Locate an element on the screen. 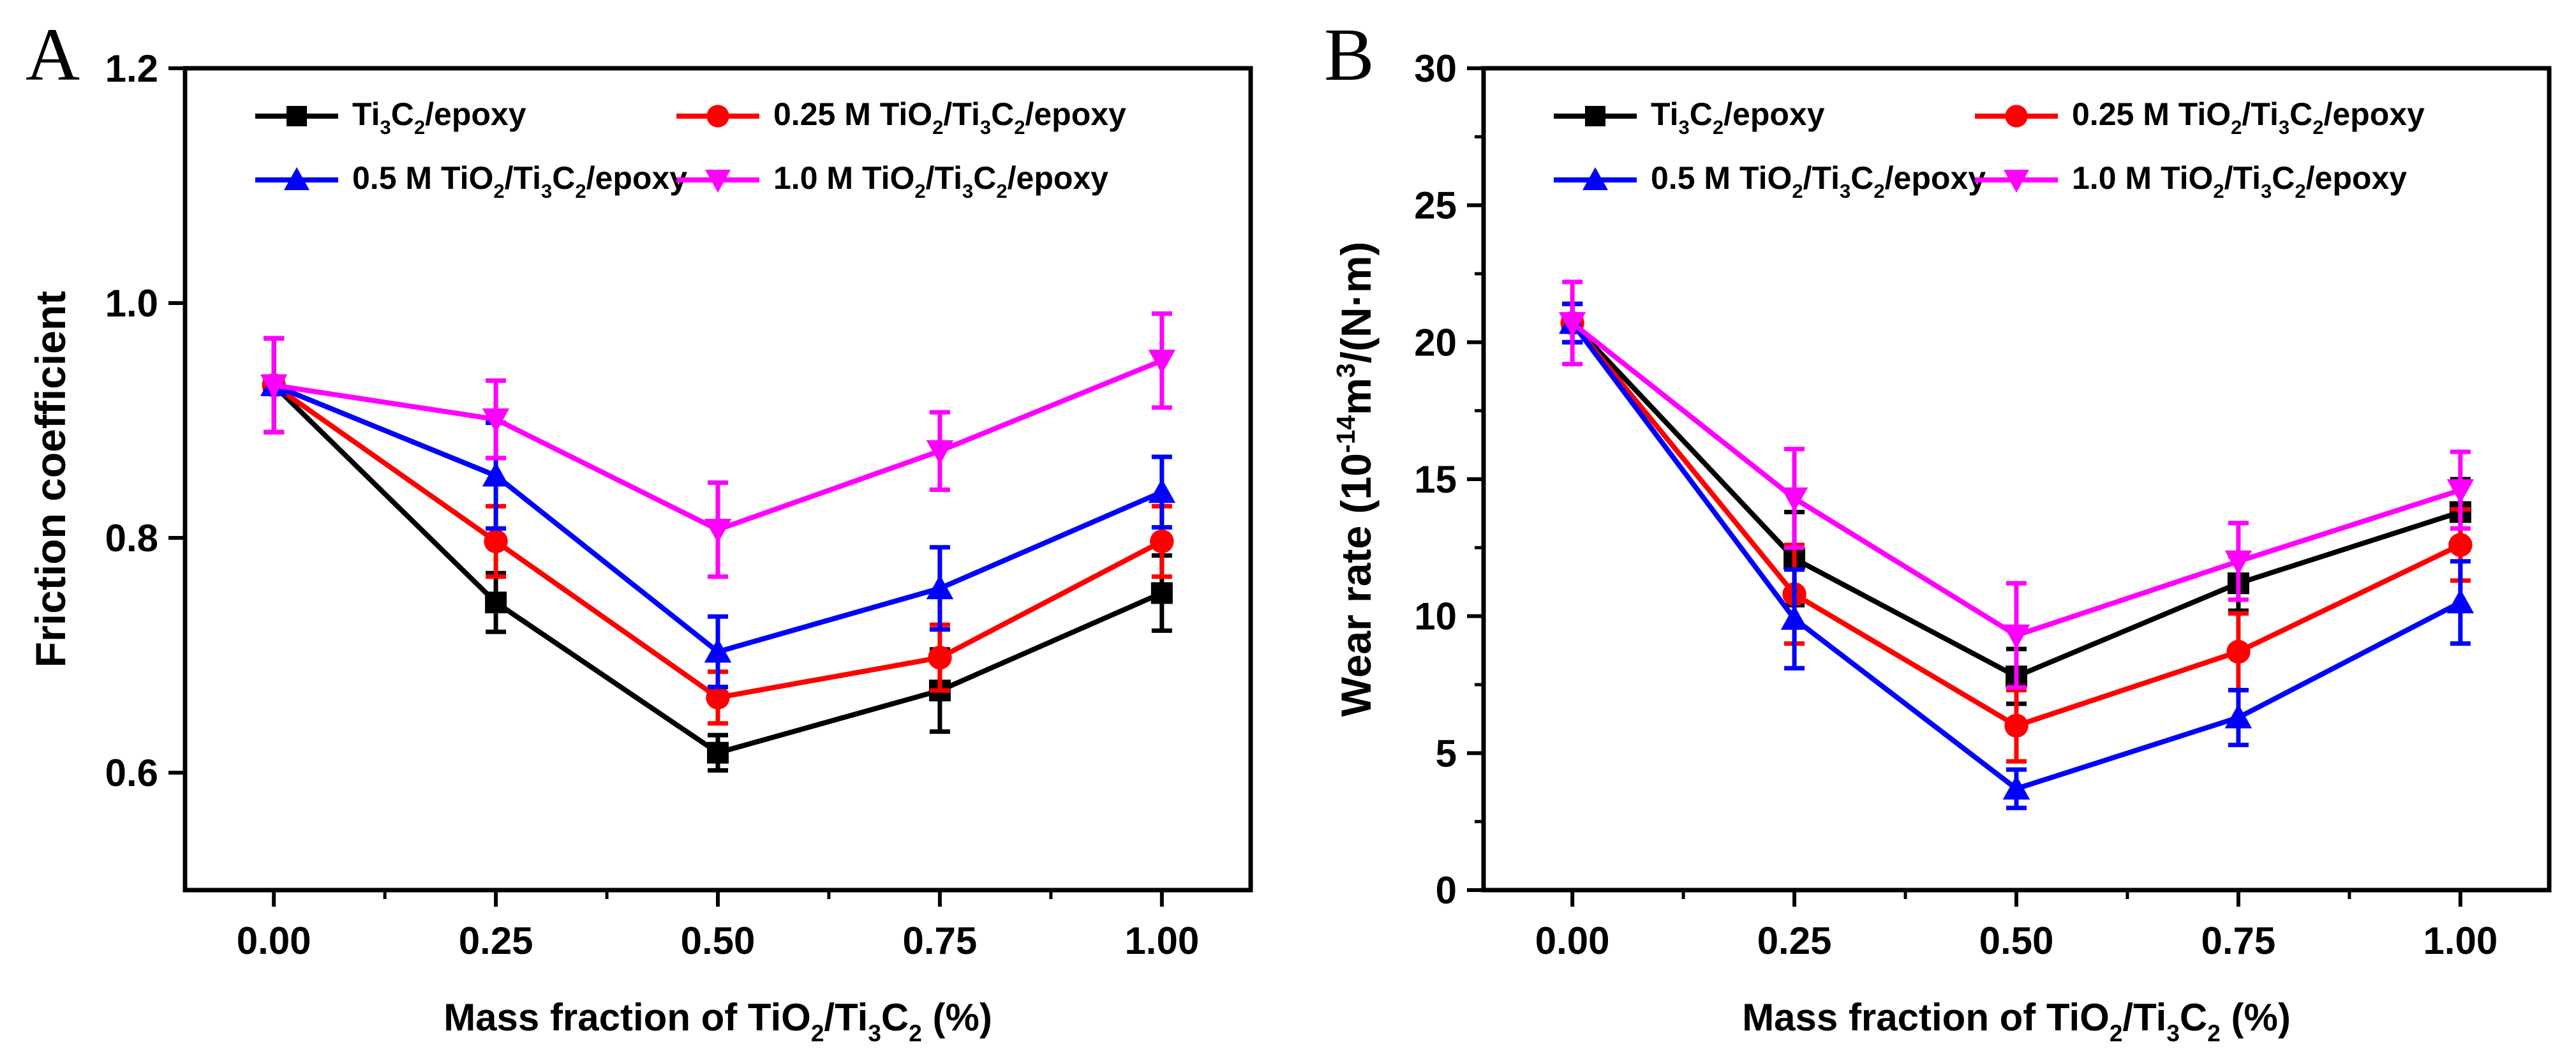 The height and width of the screenshot is (1063, 2576). panel-letter: B is located at coordinates (1349, 55).